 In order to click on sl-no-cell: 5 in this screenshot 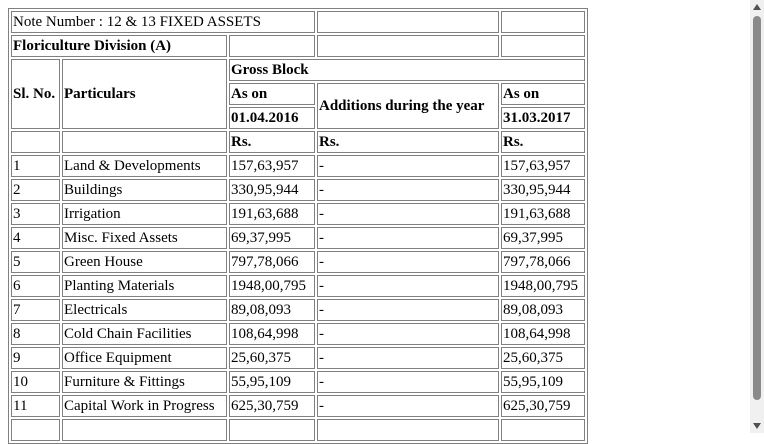, I will do `click(35, 262)`.